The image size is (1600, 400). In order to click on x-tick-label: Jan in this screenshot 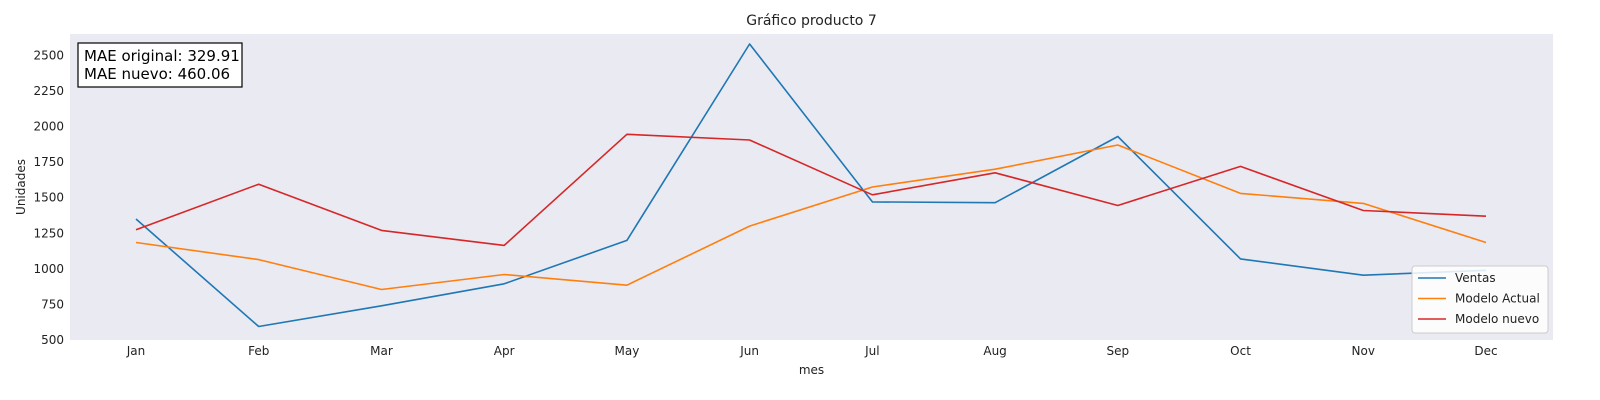, I will do `click(136, 351)`.